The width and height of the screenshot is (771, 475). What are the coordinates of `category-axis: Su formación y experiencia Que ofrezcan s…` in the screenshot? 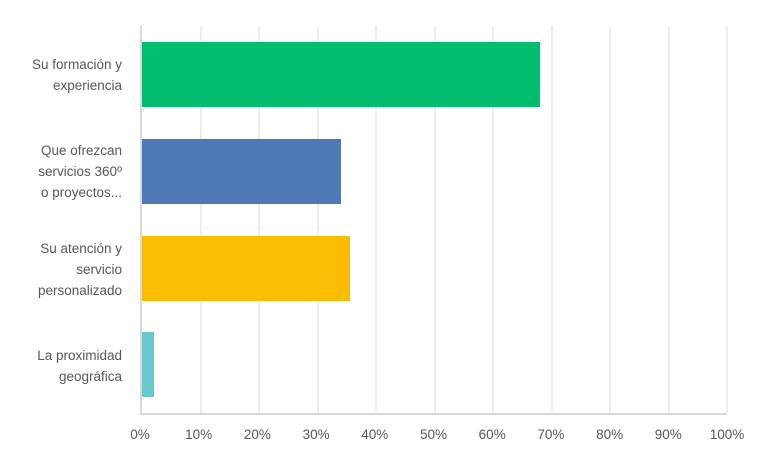 It's located at (65, 220).